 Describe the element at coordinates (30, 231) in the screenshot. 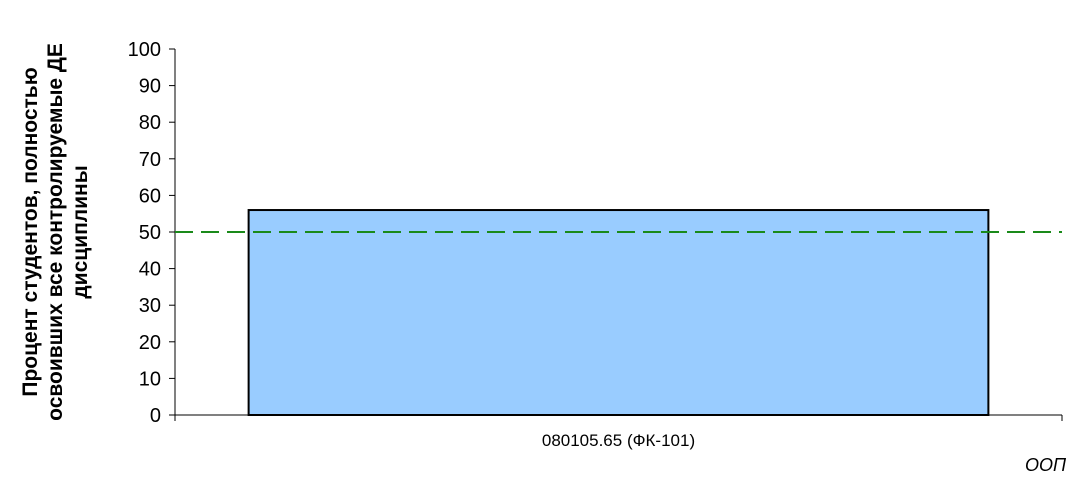

I see `y-axis-title-line: Процент студентов, полностью` at that location.